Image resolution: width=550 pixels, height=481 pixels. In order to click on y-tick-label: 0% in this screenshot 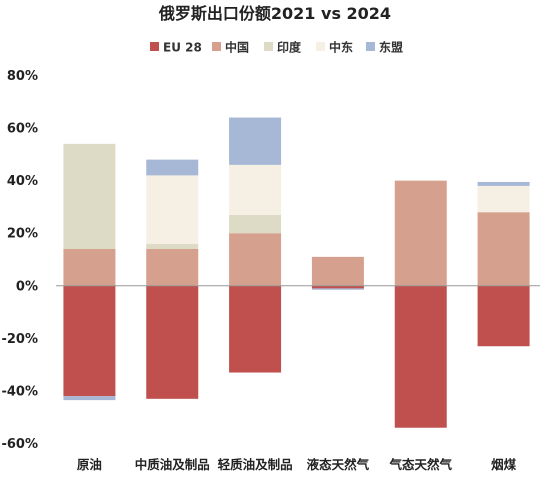, I will do `click(27, 286)`.